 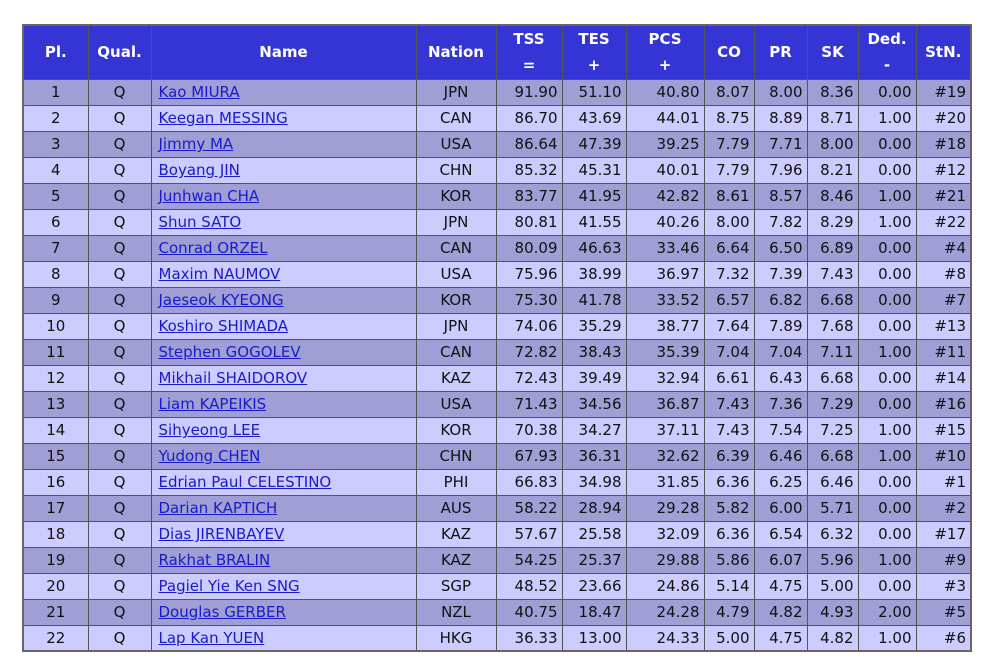 I want to click on cell: Pagiel Yie Ken SNG, so click(x=283, y=586).